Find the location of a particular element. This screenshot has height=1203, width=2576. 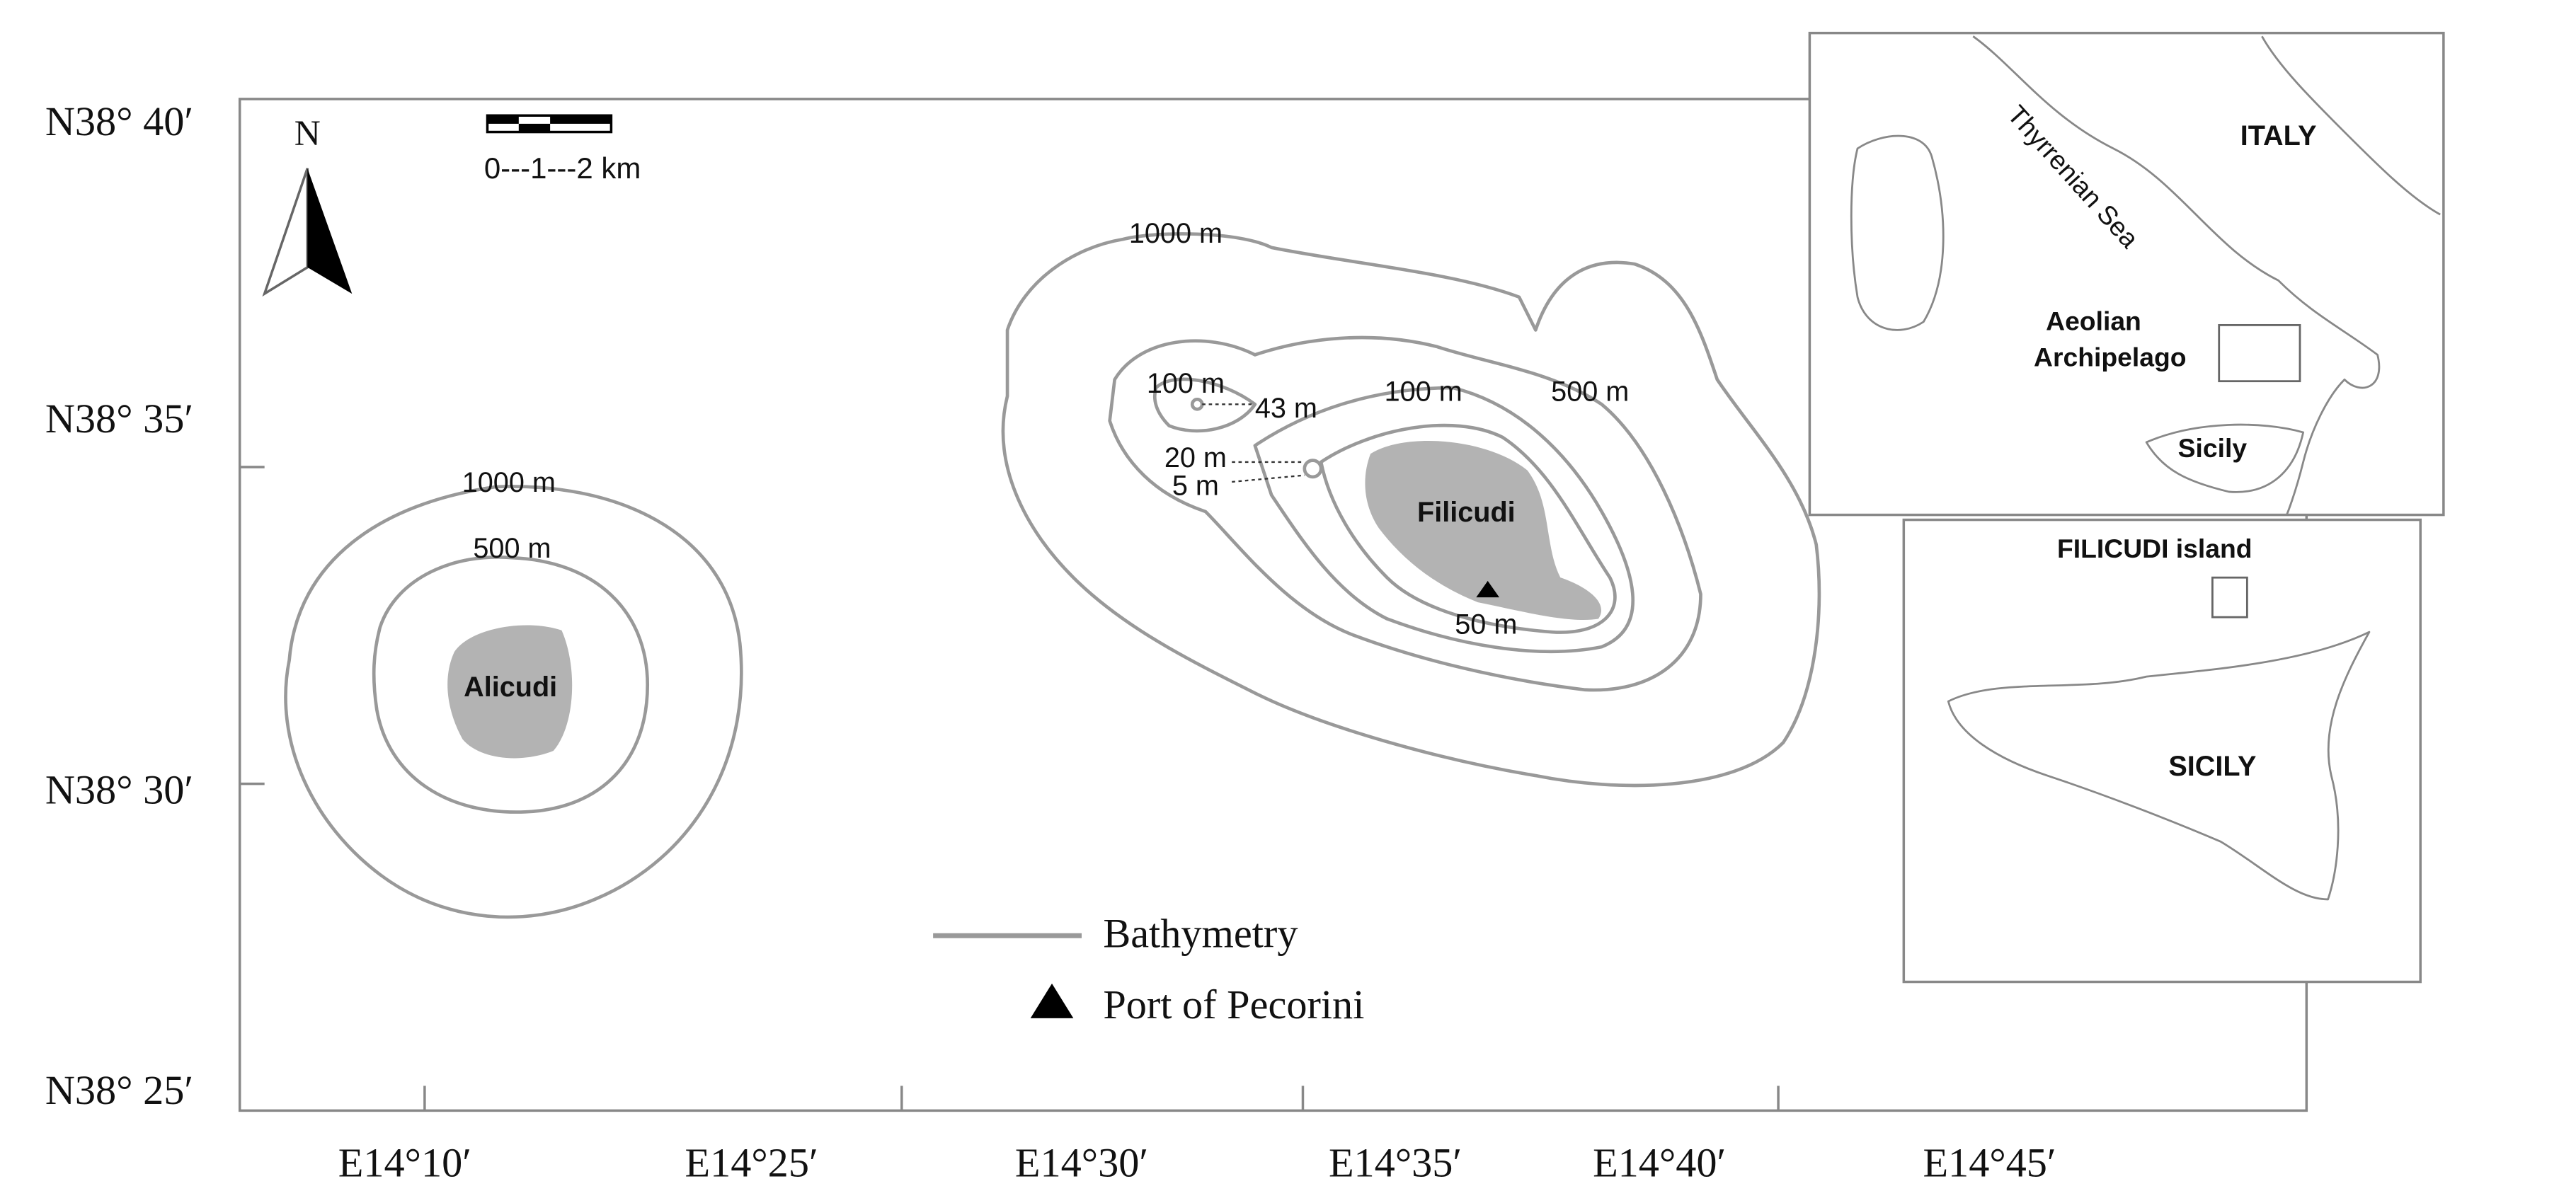

island-name: Alicudi is located at coordinates (510, 687).